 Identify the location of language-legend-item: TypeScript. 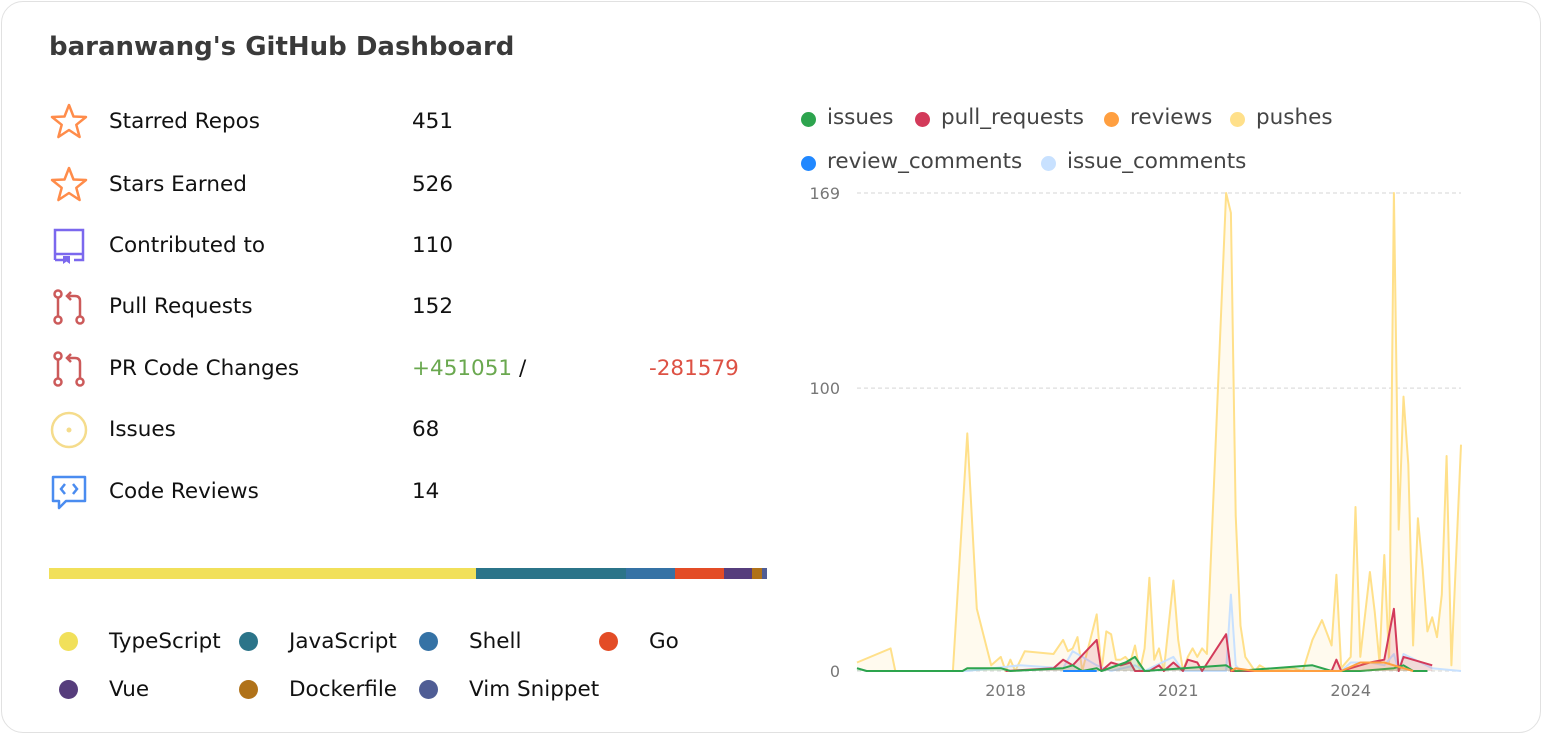
(140, 641).